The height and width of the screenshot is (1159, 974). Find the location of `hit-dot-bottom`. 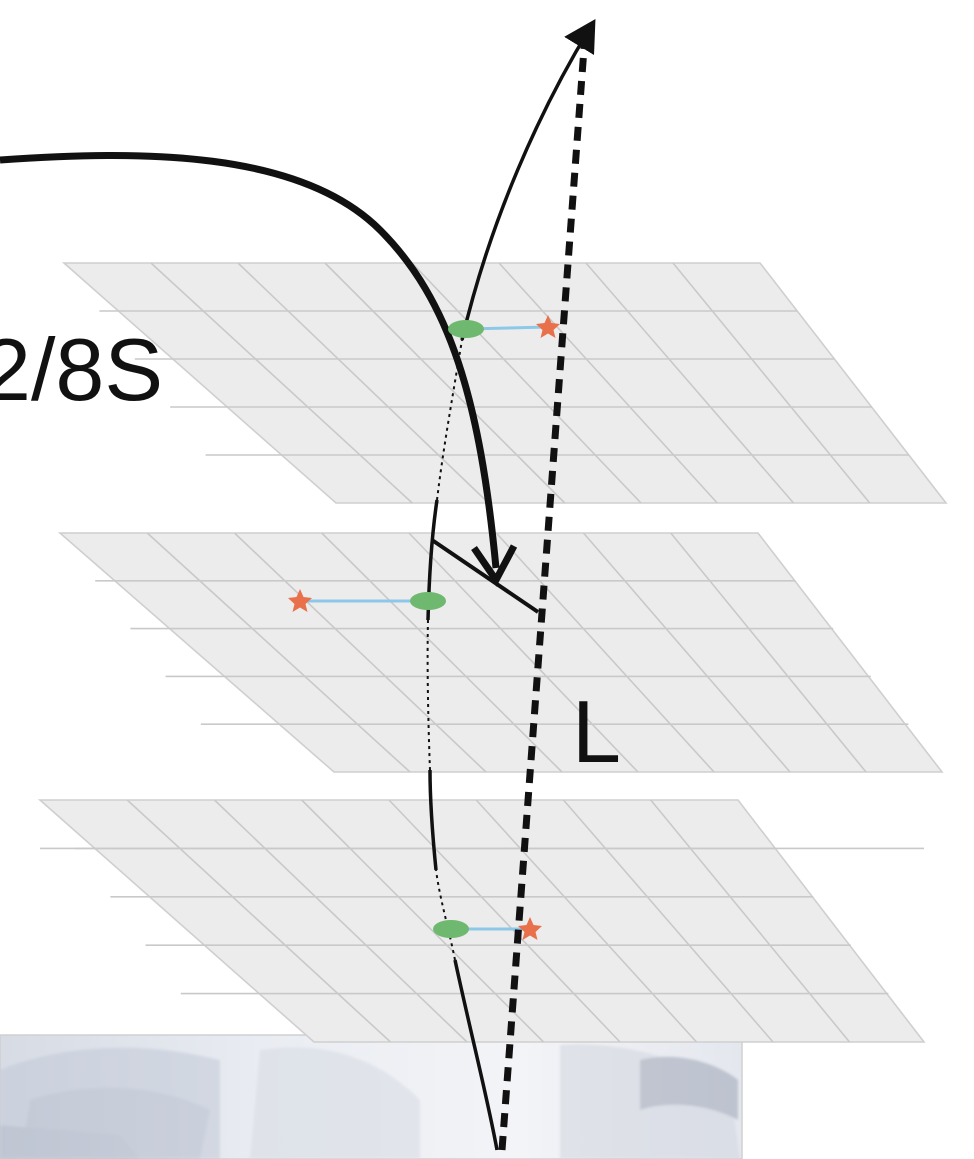

hit-dot-bottom is located at coordinates (451, 929).